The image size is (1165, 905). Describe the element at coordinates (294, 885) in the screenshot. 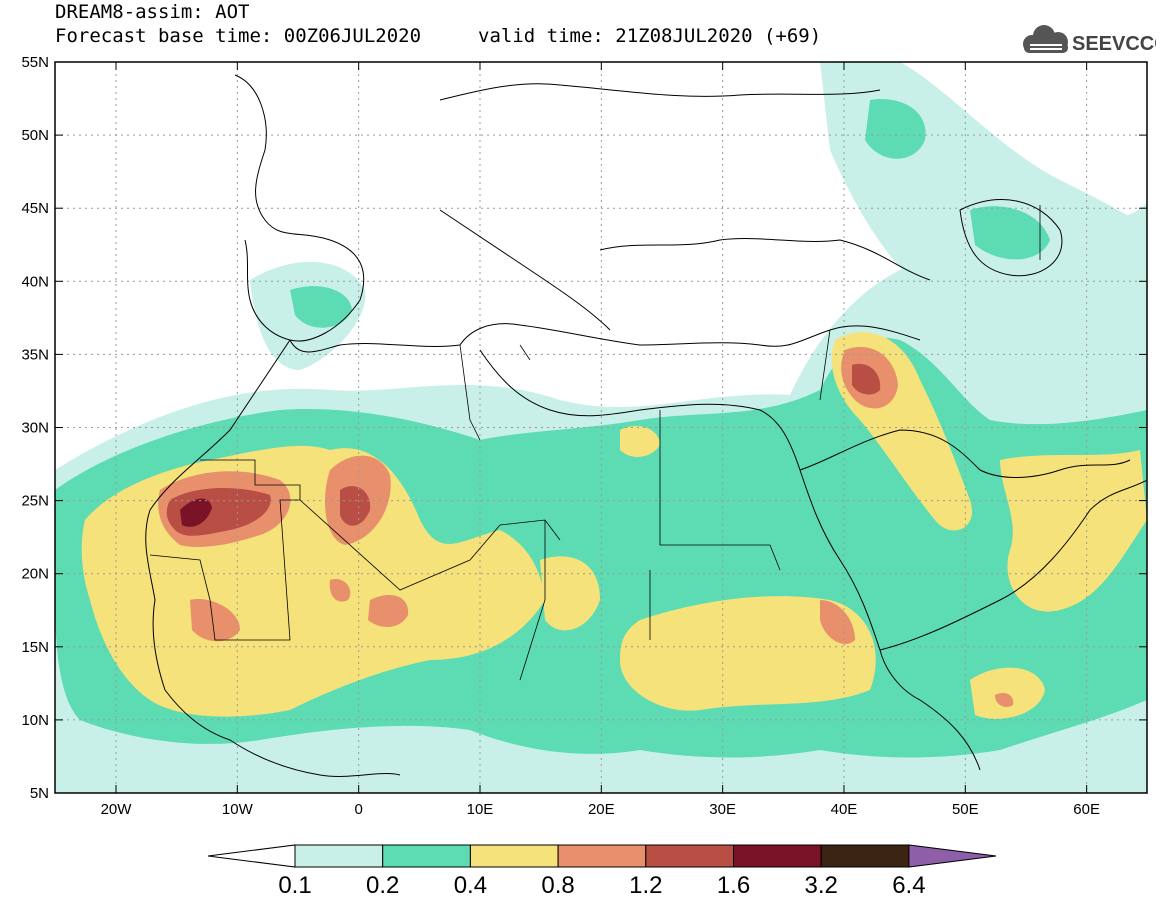

I see `colorbar-label: 0.1` at that location.